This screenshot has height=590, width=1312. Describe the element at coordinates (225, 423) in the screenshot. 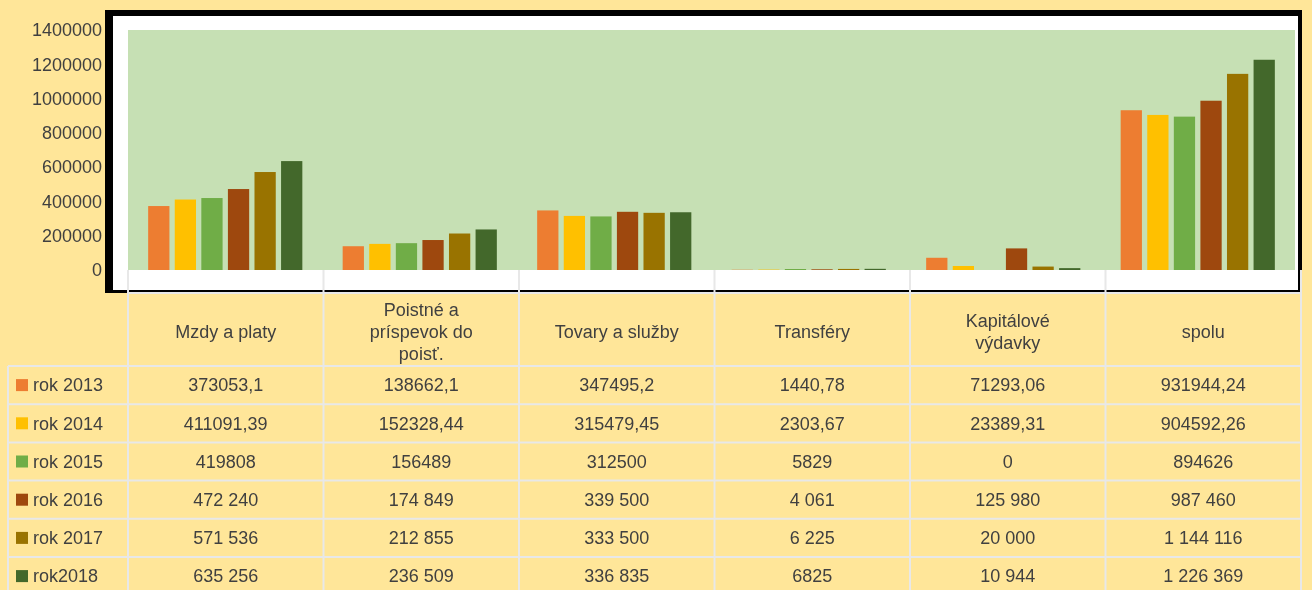

I see `data-label: 411091,39` at that location.